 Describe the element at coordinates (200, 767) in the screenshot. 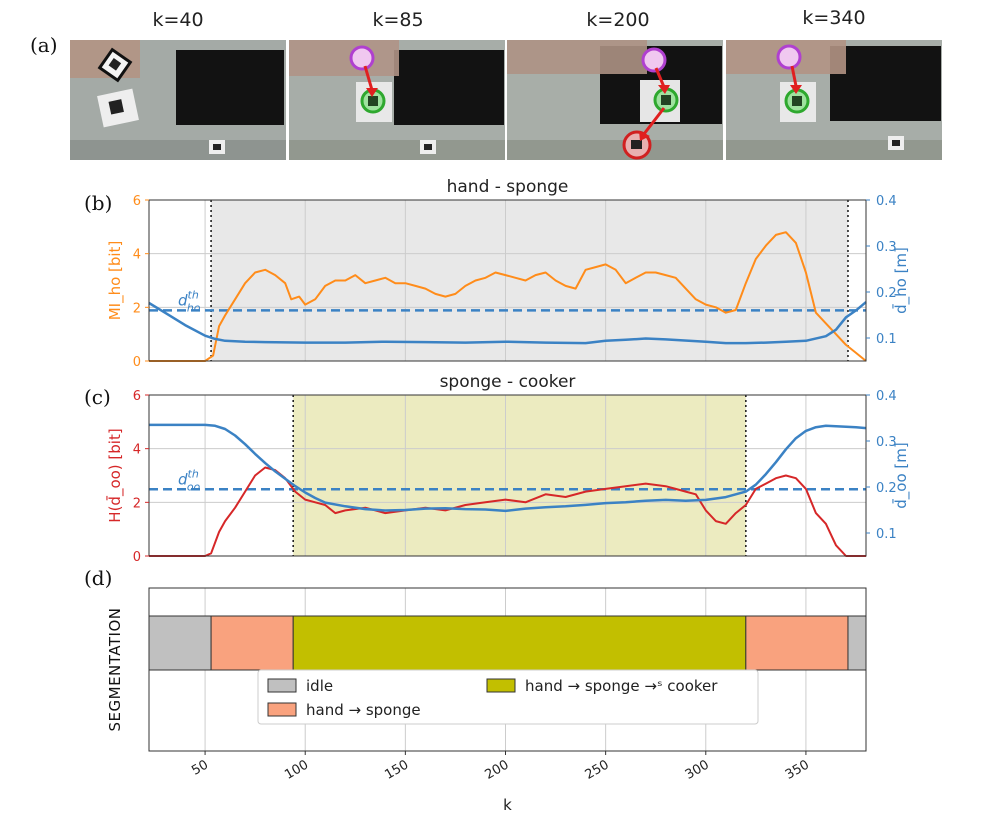

I see `x-tick-label: 50` at that location.